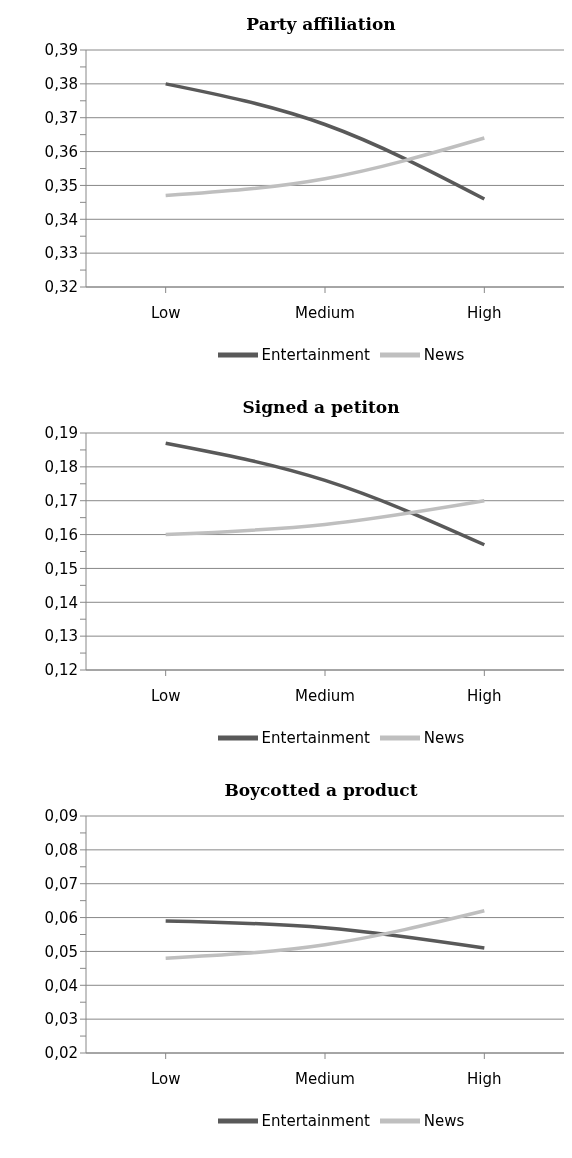  What do you see at coordinates (61, 467) in the screenshot?
I see `y-tick-label: 0,18` at bounding box center [61, 467].